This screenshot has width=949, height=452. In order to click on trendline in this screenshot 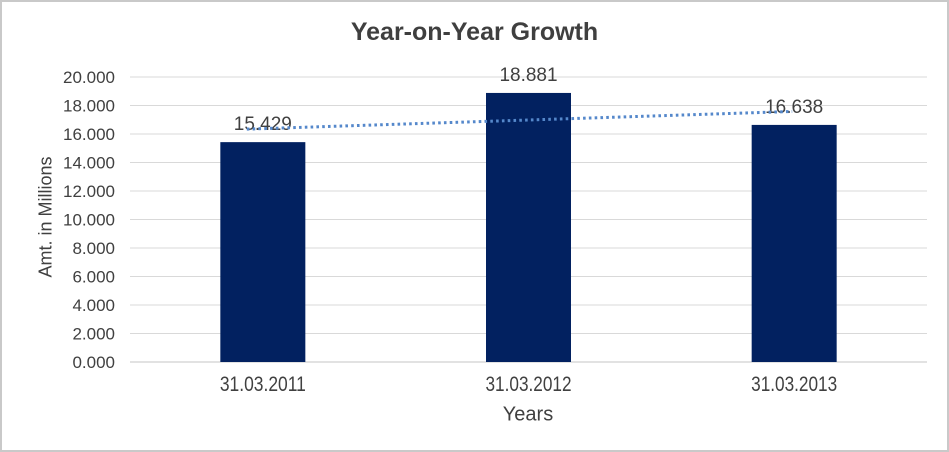, I will do `click(519, 120)`.